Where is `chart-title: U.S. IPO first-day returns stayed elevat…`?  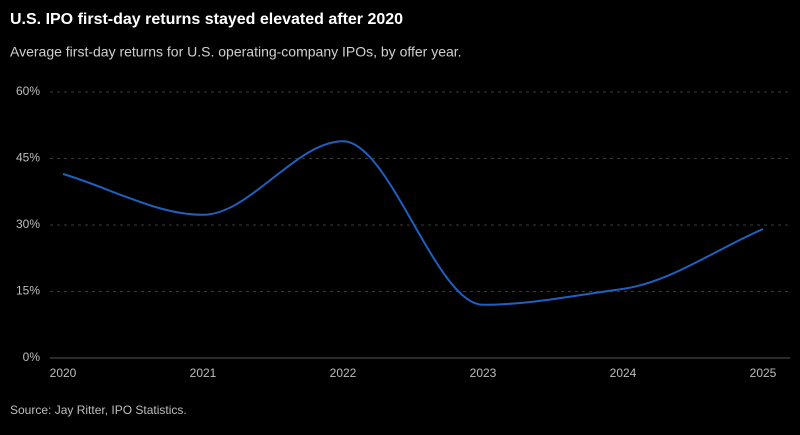 chart-title: U.S. IPO first-day returns stayed elevat… is located at coordinates (206, 19).